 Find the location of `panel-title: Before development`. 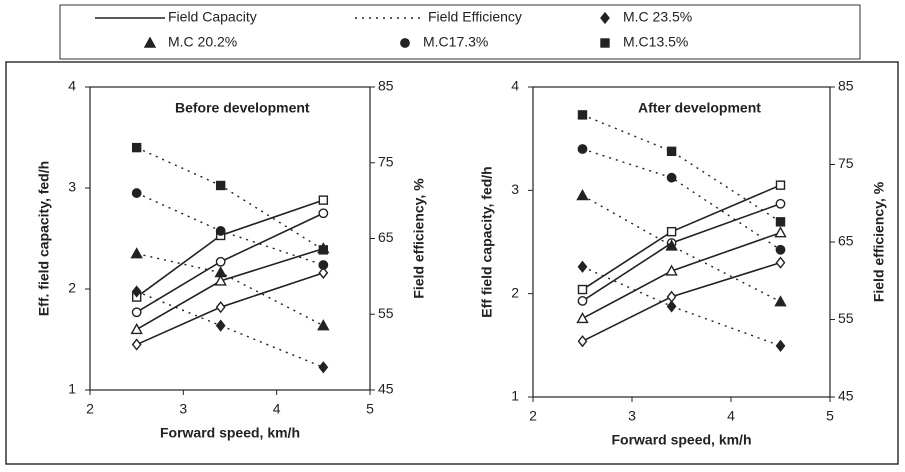

panel-title: Before development is located at coordinates (242, 108).